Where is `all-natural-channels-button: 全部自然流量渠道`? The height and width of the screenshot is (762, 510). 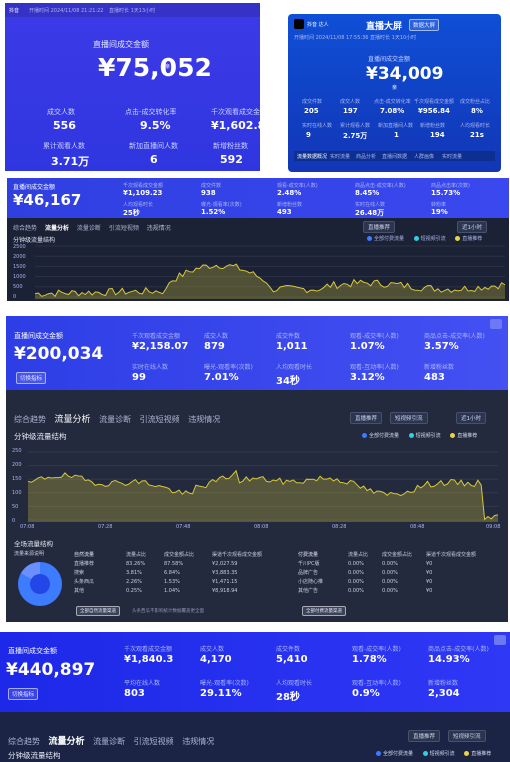 all-natural-channels-button: 全部自然流量渠道 is located at coordinates (98, 611).